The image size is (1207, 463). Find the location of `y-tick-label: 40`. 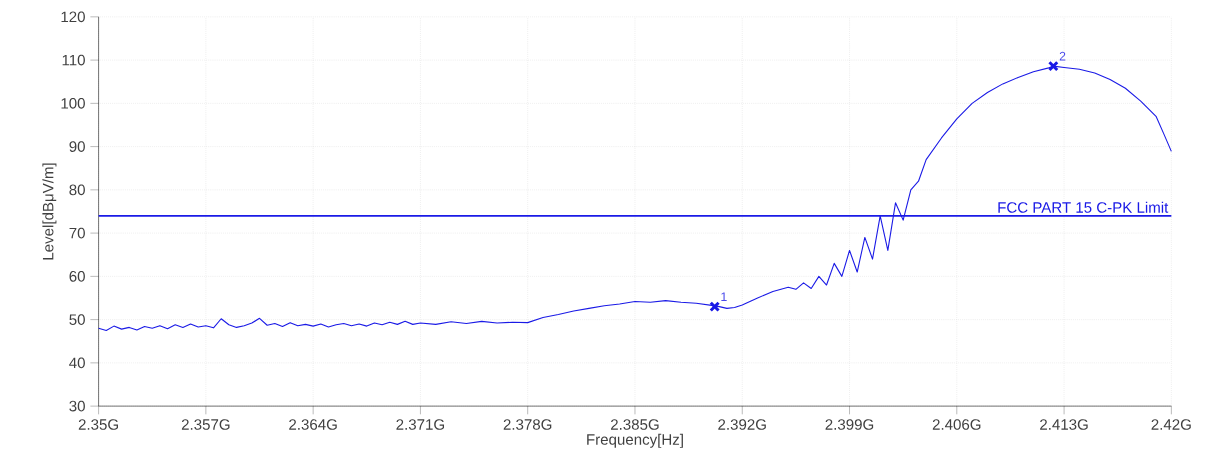

y-tick-label: 40 is located at coordinates (77, 363).